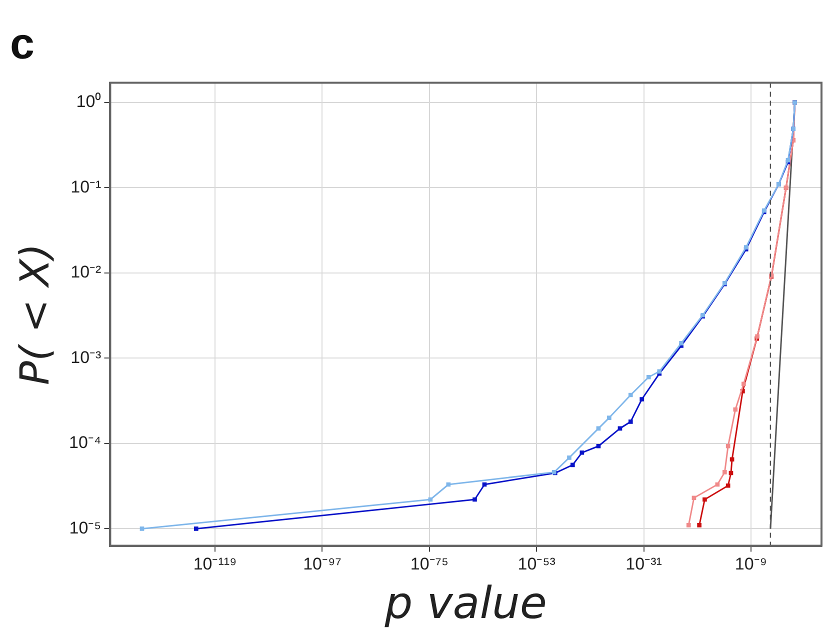 The image size is (827, 637). I want to click on x-tick-label: 10⁻⁵³, so click(537, 564).